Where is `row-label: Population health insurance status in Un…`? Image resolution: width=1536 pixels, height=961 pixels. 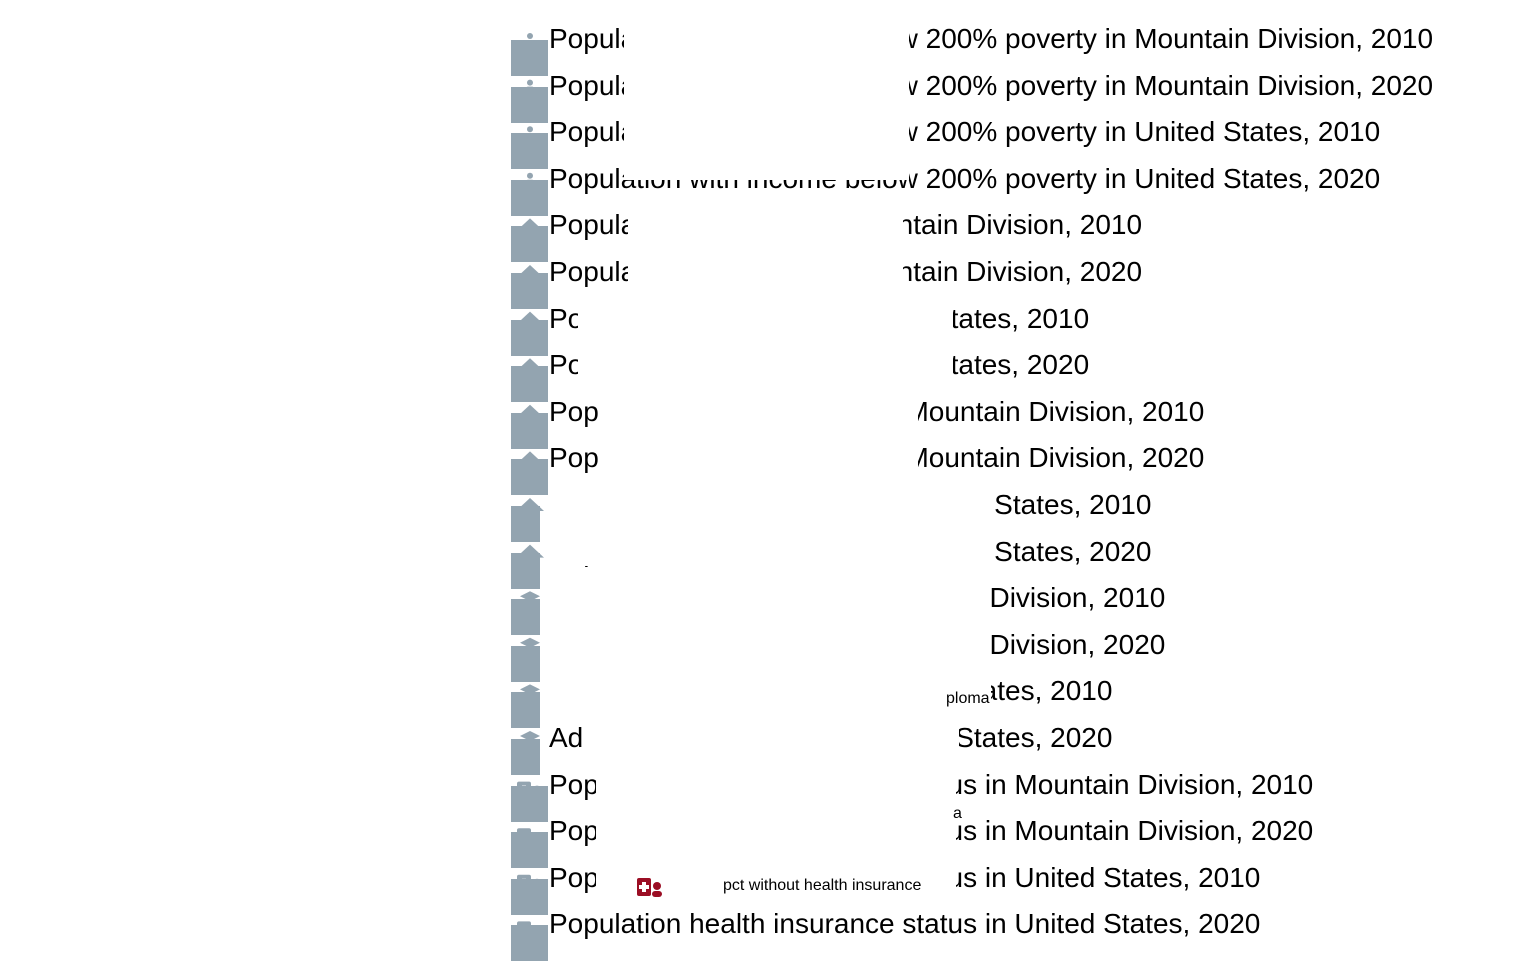 row-label: Population health insurance status in Un… is located at coordinates (905, 924).